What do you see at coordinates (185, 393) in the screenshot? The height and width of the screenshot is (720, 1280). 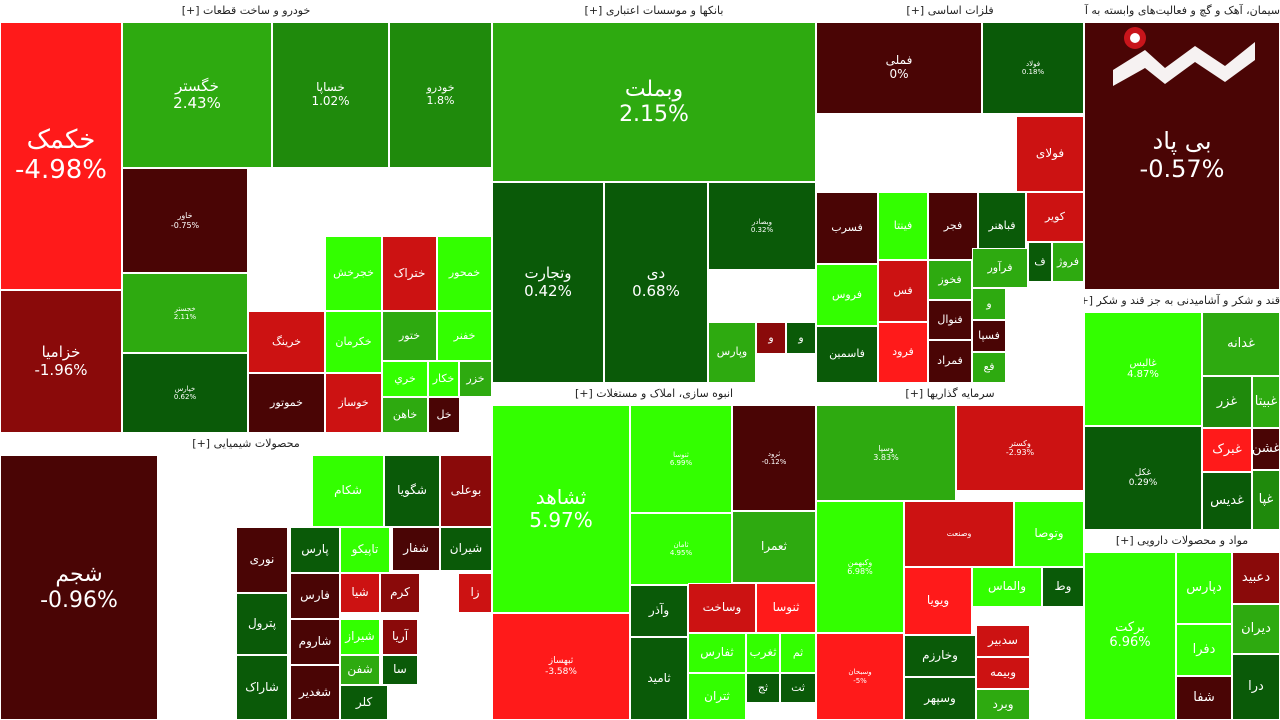 I see `stock-tile: خپارس 0.62%` at bounding box center [185, 393].